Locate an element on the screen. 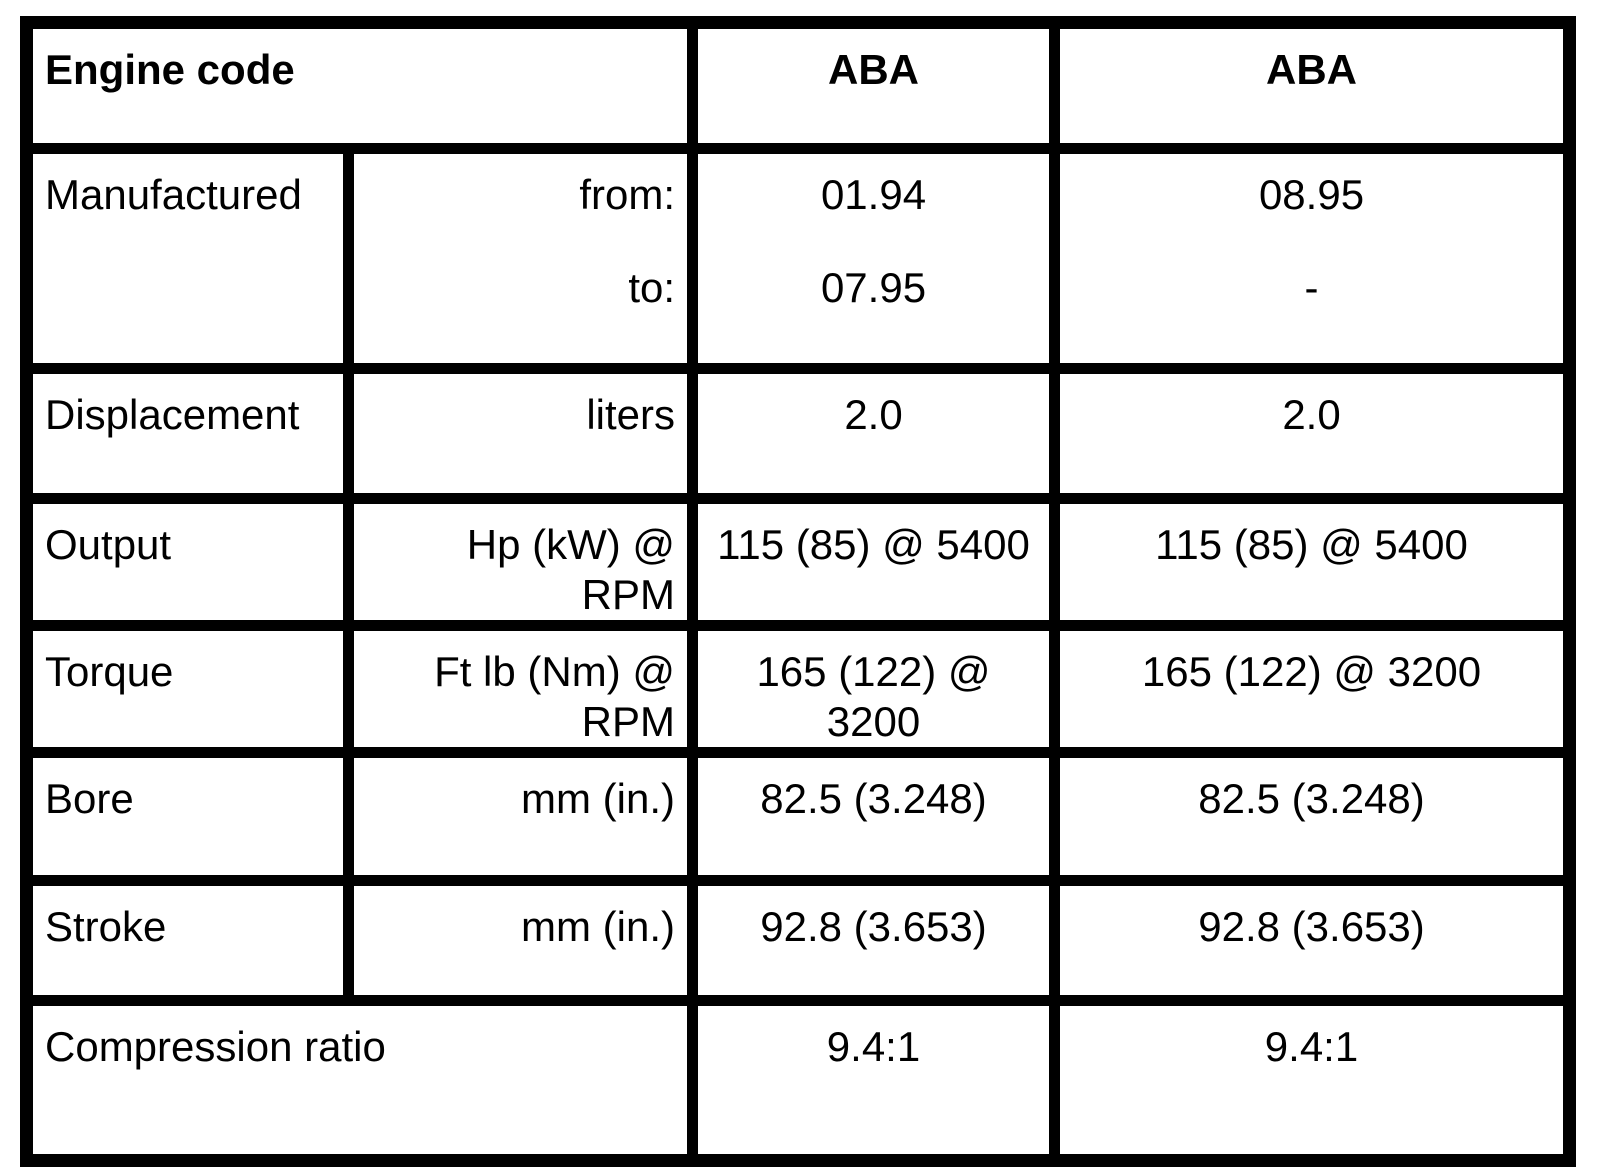 The image size is (1600, 1172). stroke-unit: mm (in.) is located at coordinates (520, 940).